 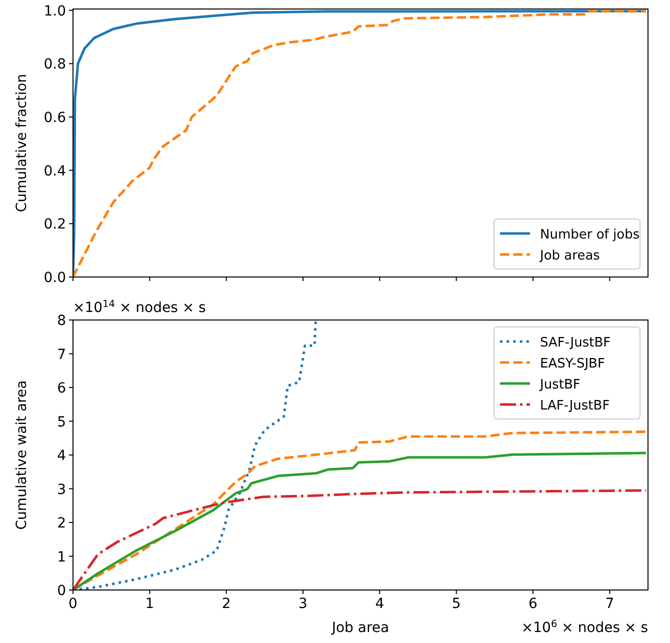 What do you see at coordinates (61, 557) in the screenshot?
I see `y-tick-label: 1` at bounding box center [61, 557].